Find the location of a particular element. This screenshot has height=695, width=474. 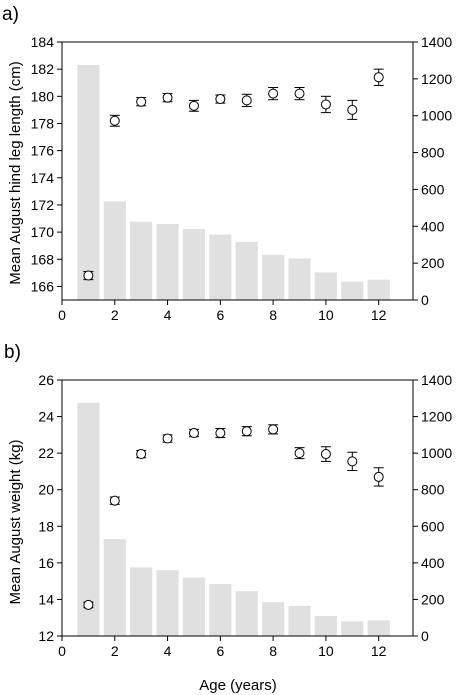

y-tick-label: 176 is located at coordinates (43, 151).